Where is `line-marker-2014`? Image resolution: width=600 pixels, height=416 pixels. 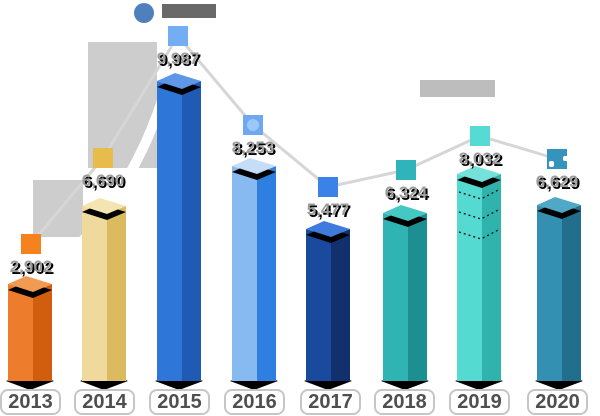 line-marker-2014 is located at coordinates (103, 158).